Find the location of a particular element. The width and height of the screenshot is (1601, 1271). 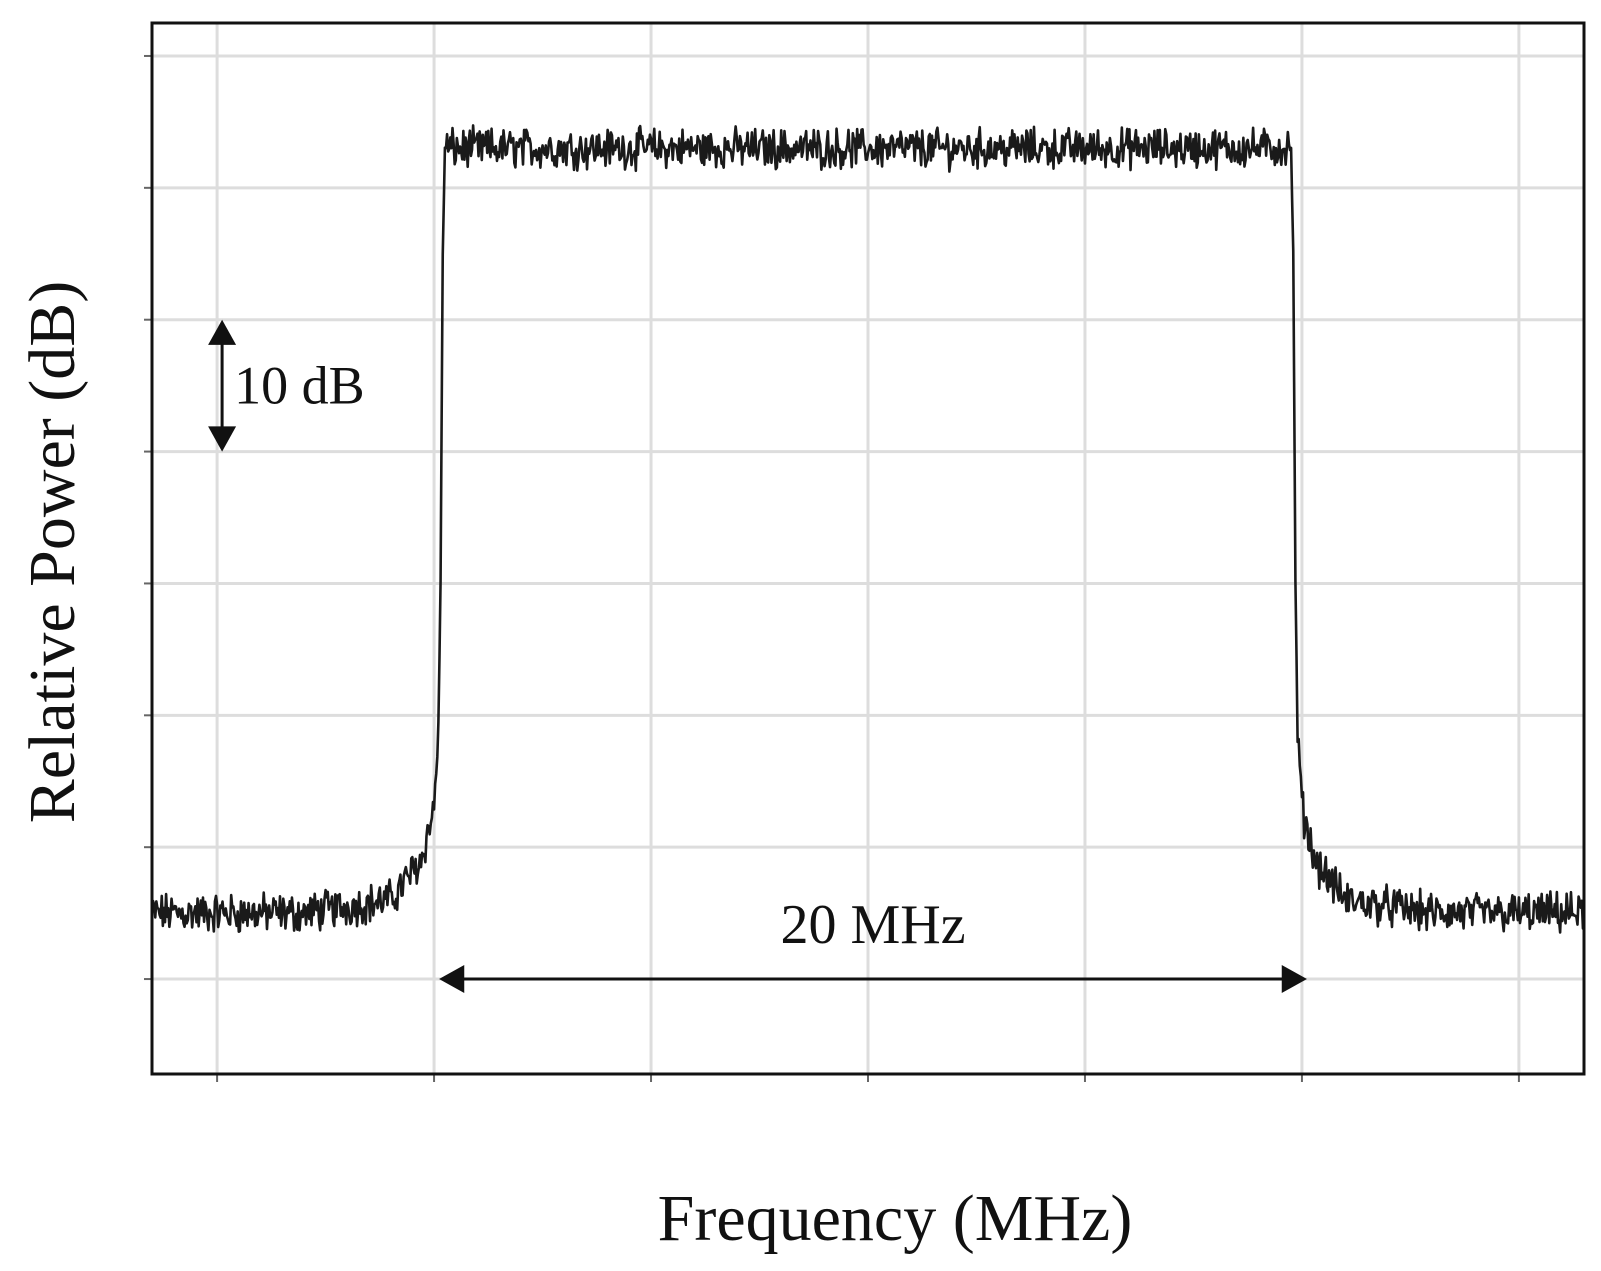

span-arrow-10db-head-bottom is located at coordinates (222, 439).